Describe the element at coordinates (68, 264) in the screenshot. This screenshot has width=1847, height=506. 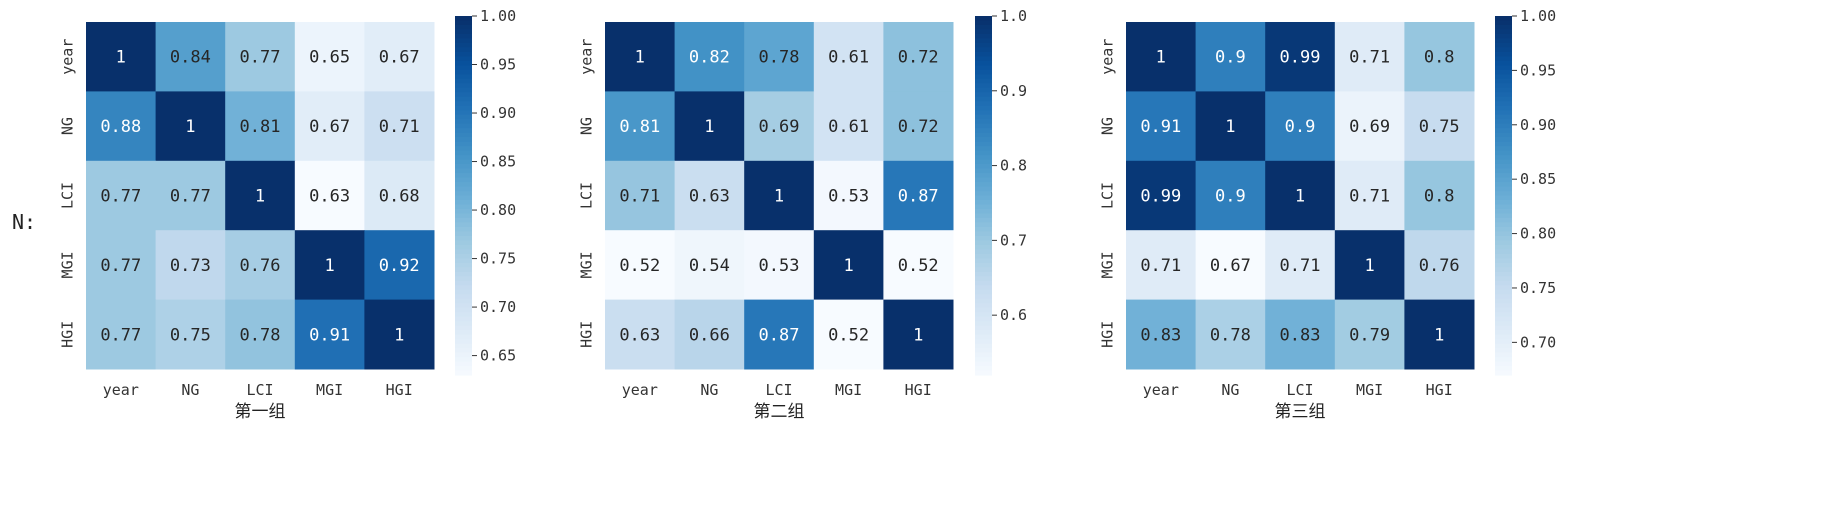
I see `y-tick-label: MGI` at that location.